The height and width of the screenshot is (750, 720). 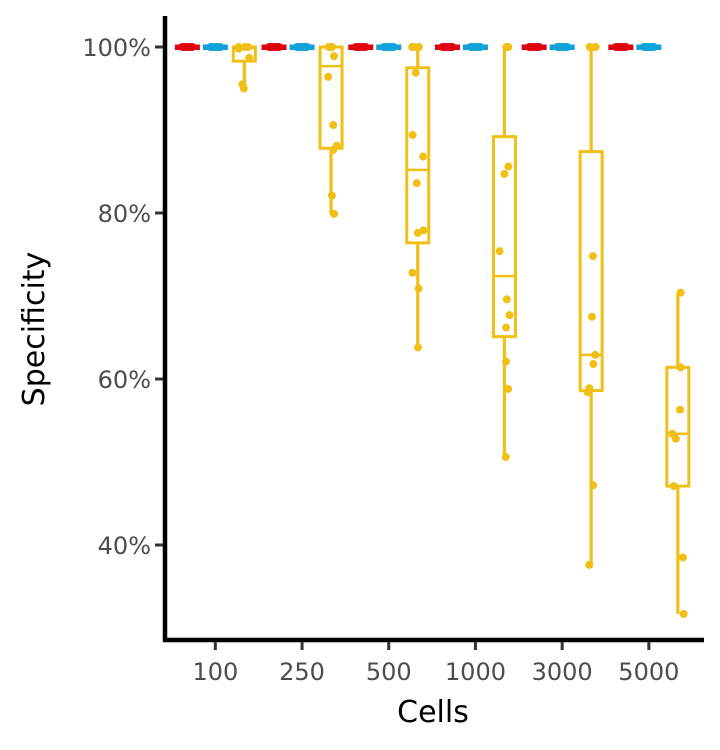 What do you see at coordinates (562, 672) in the screenshot?
I see `x-tick-label: 3000` at bounding box center [562, 672].